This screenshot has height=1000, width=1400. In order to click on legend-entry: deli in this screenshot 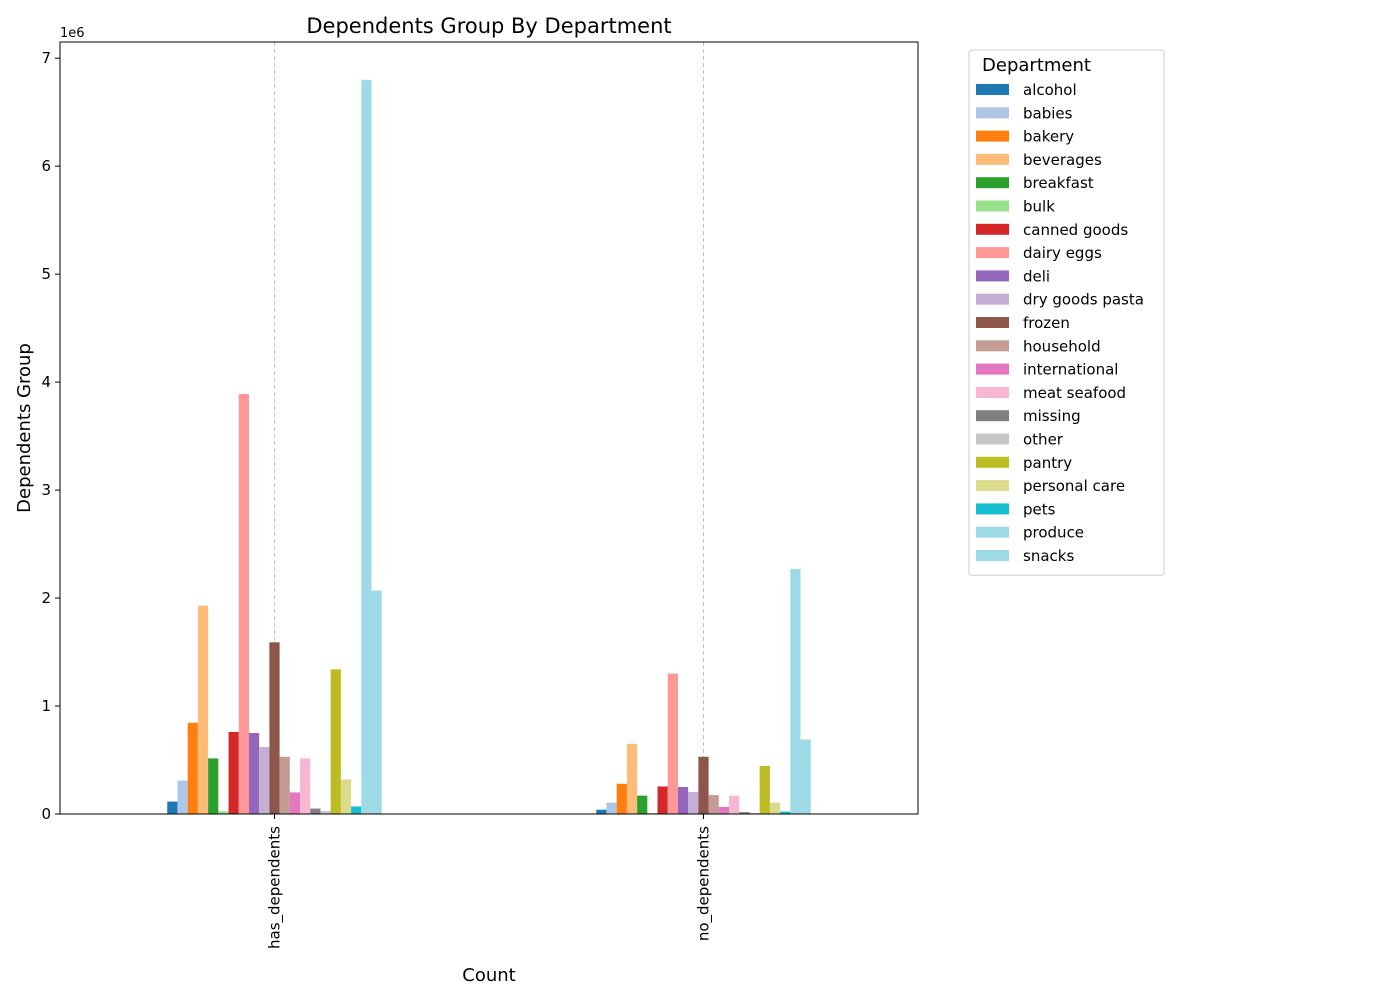, I will do `click(1036, 276)`.